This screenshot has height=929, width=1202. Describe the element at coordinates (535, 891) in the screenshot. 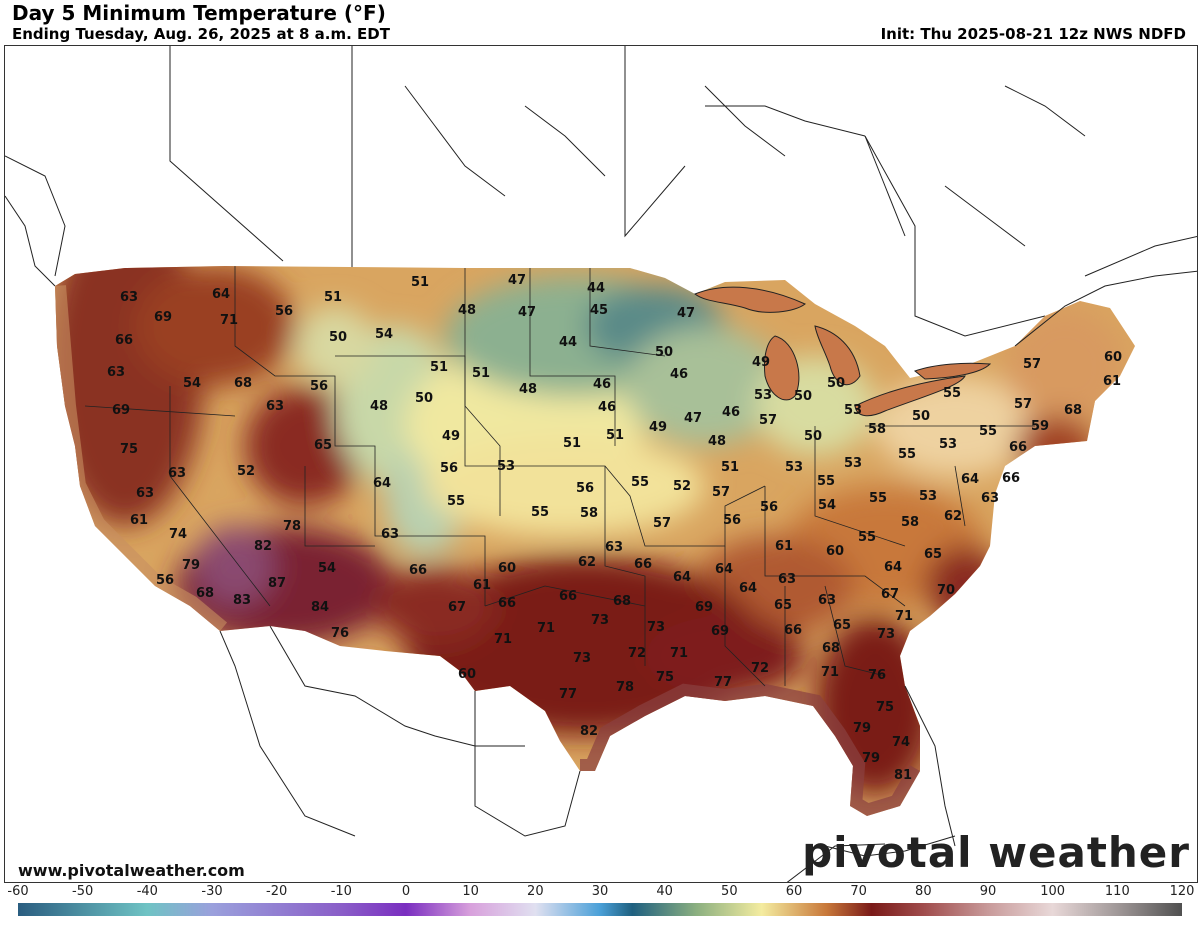

I see `colorbar-tick-label: 20` at that location.